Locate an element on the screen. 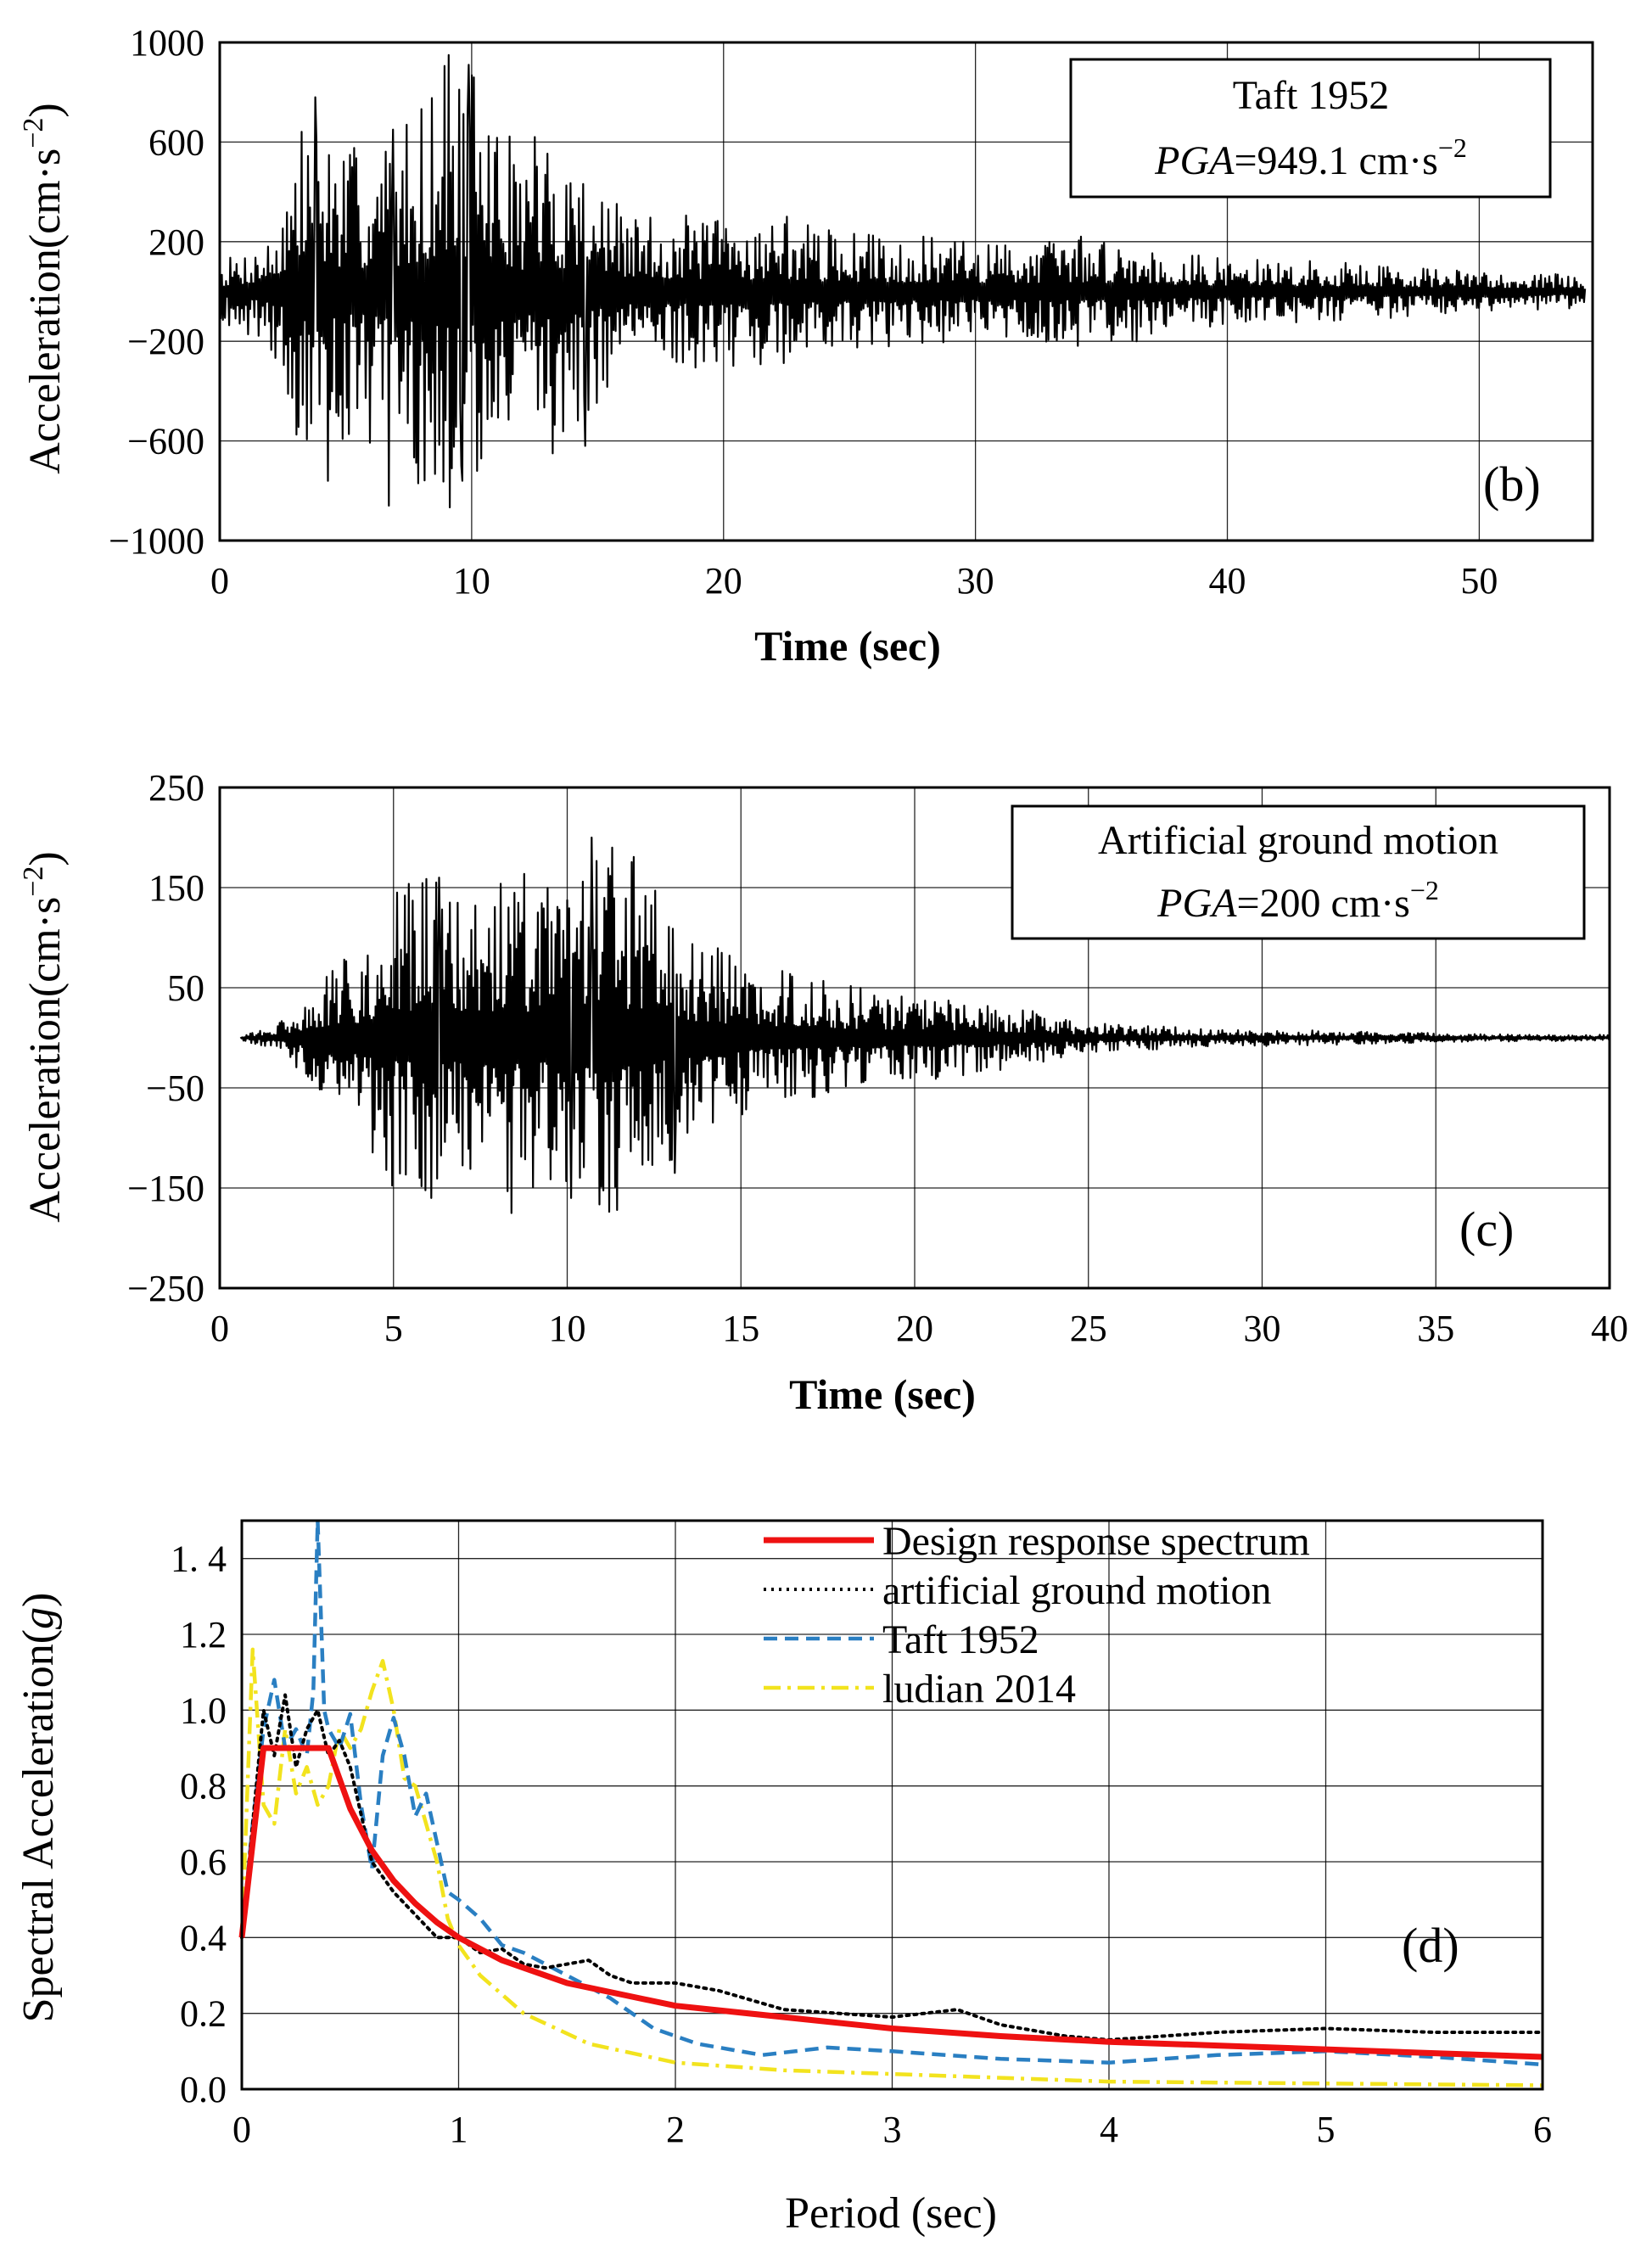 This screenshot has height=2247, width=1652. d-y-tick-label: 1. 4 is located at coordinates (199, 1559).